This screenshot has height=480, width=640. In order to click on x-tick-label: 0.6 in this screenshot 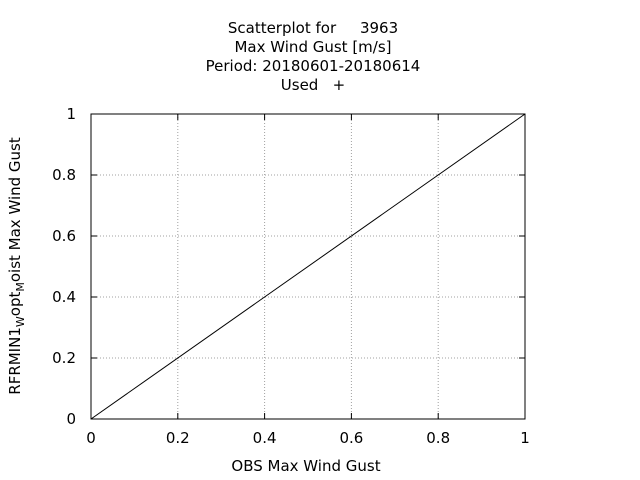, I will do `click(351, 438)`.